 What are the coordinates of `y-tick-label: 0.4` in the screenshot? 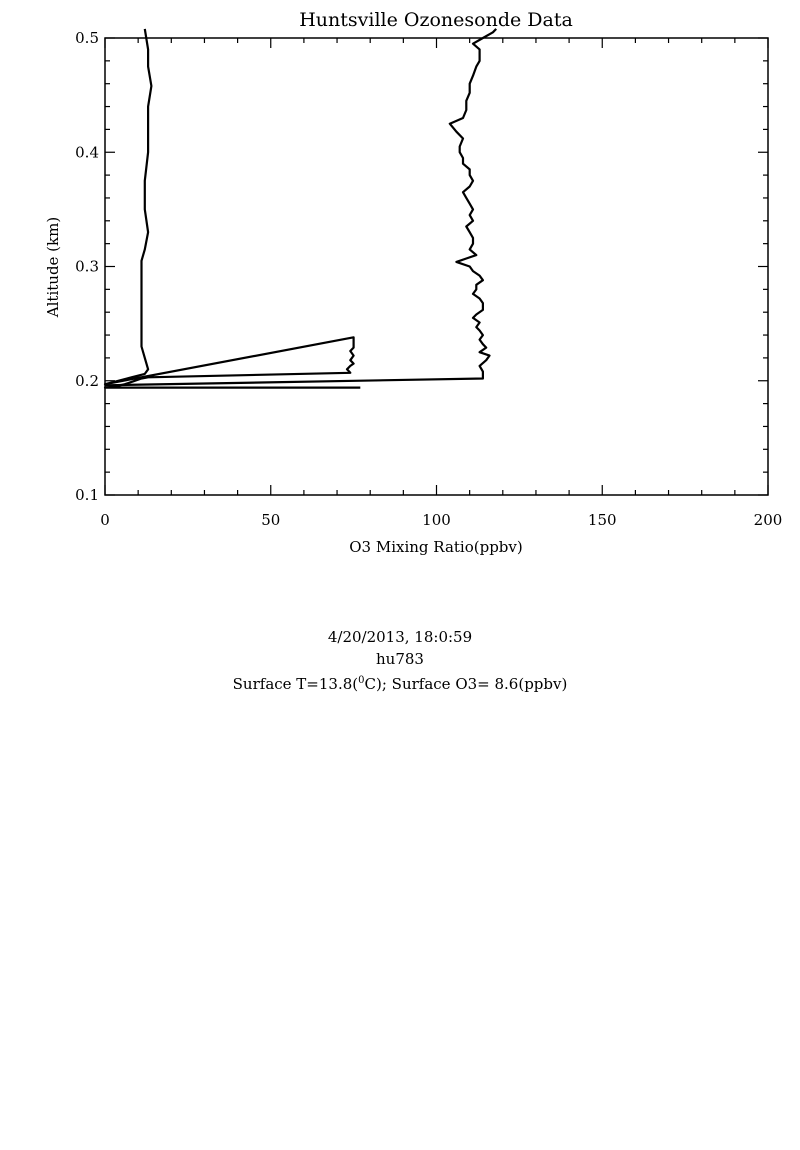 It's located at (87, 152).